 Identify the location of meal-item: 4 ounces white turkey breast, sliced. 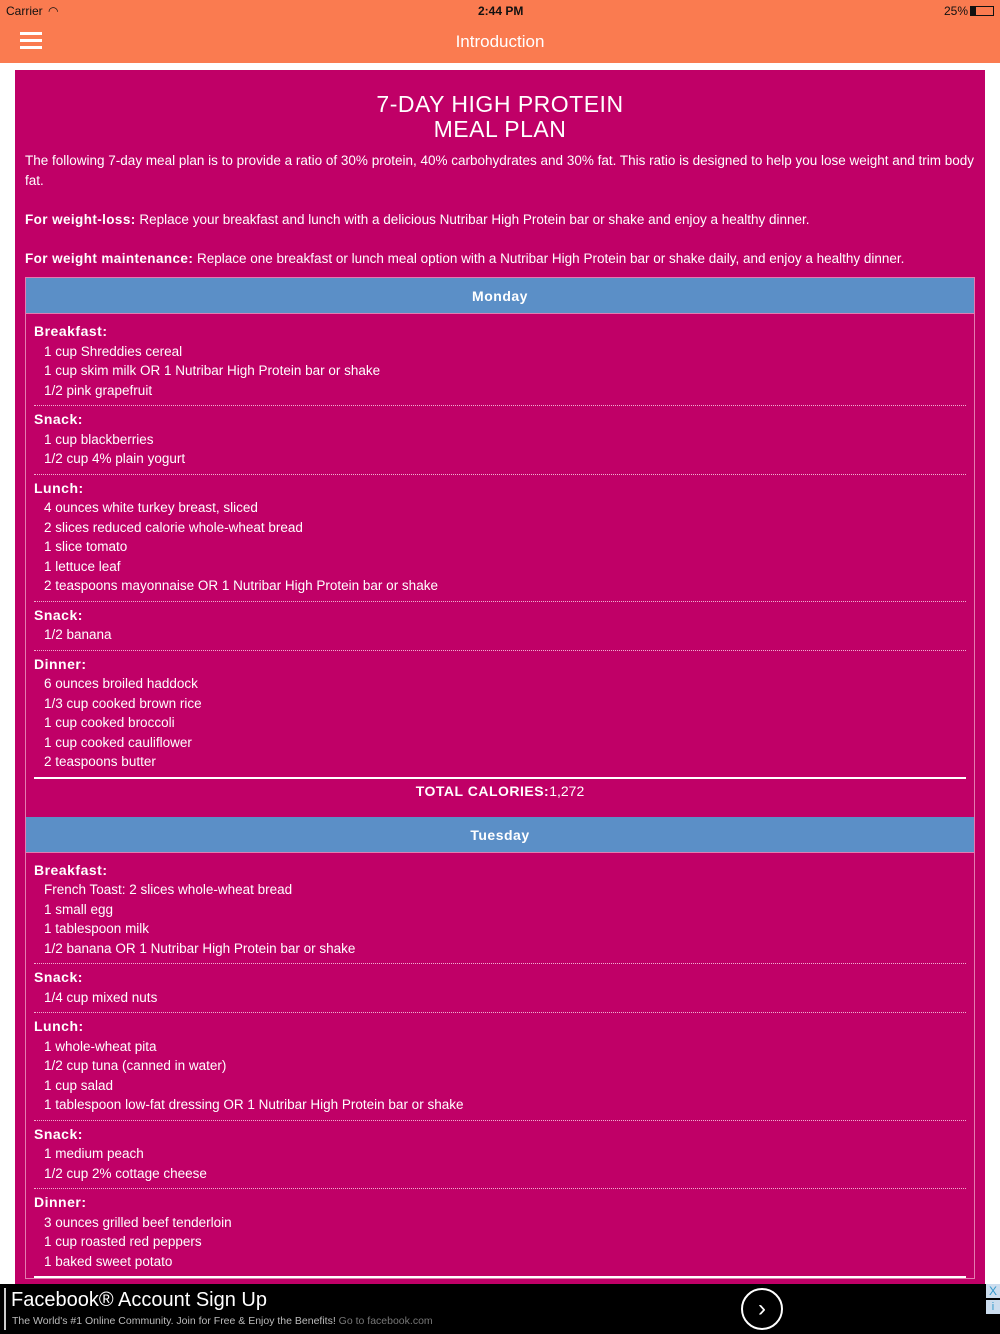
(151, 507).